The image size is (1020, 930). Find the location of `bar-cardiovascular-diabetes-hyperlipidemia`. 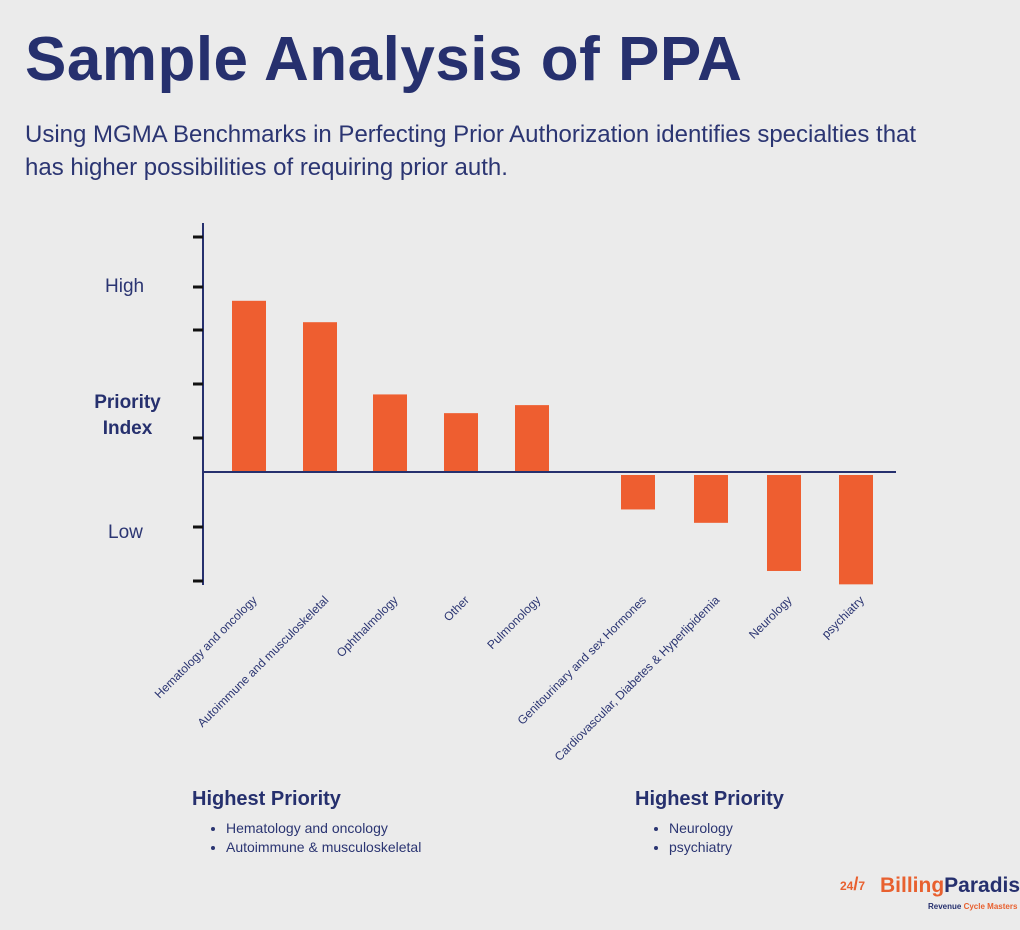

bar-cardiovascular-diabetes-hyperlipidemia is located at coordinates (711, 499).